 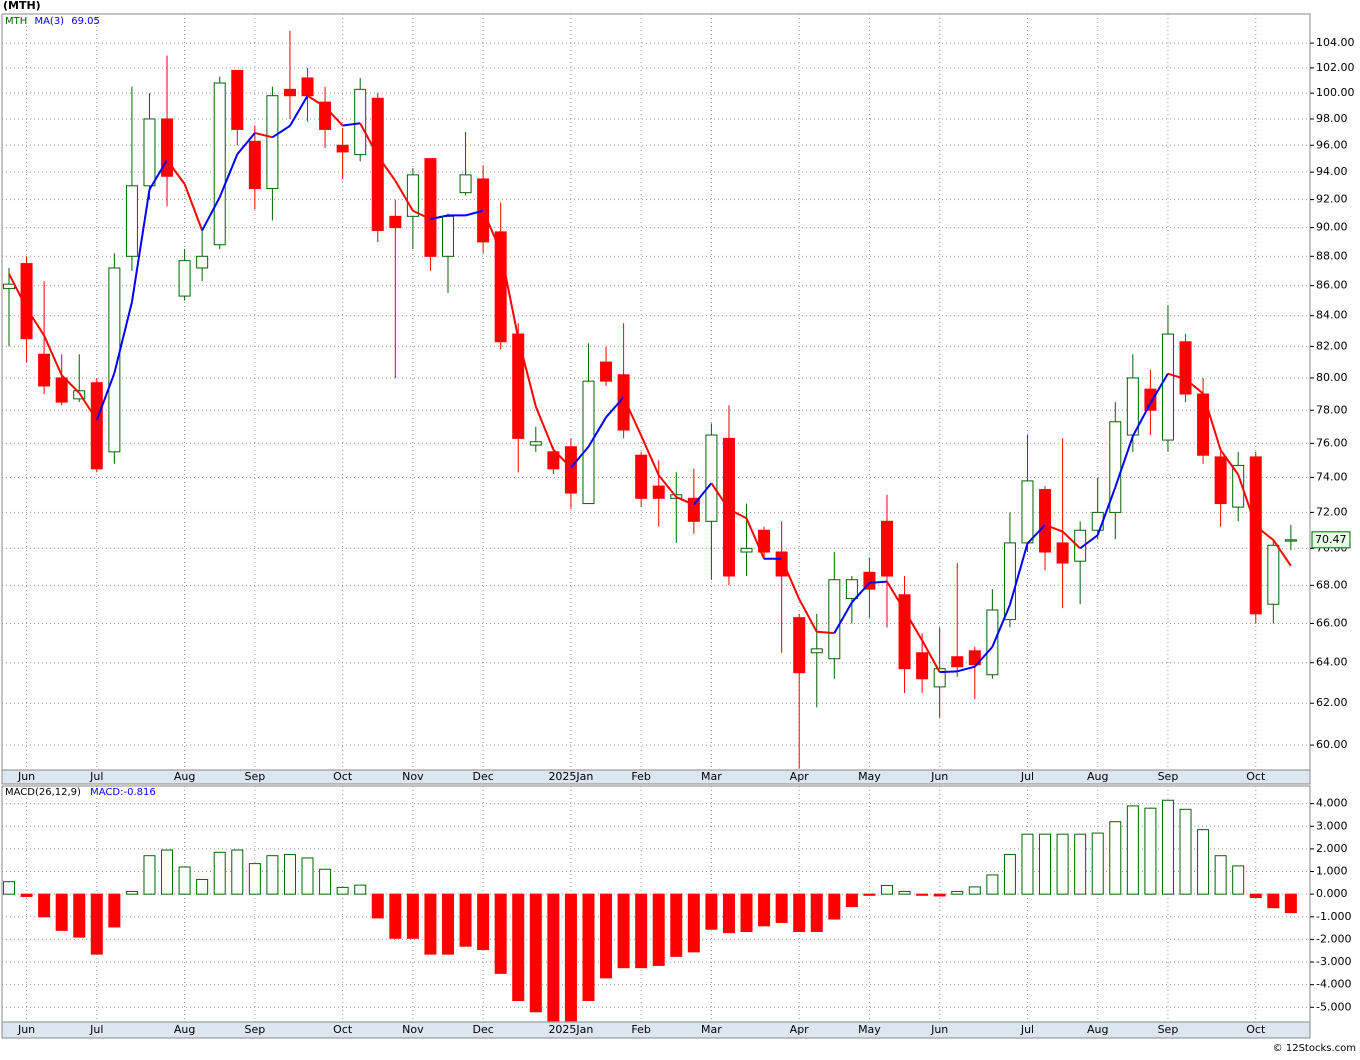 What do you see at coordinates (140, 792) in the screenshot?
I see `macd-last: -0.816` at bounding box center [140, 792].